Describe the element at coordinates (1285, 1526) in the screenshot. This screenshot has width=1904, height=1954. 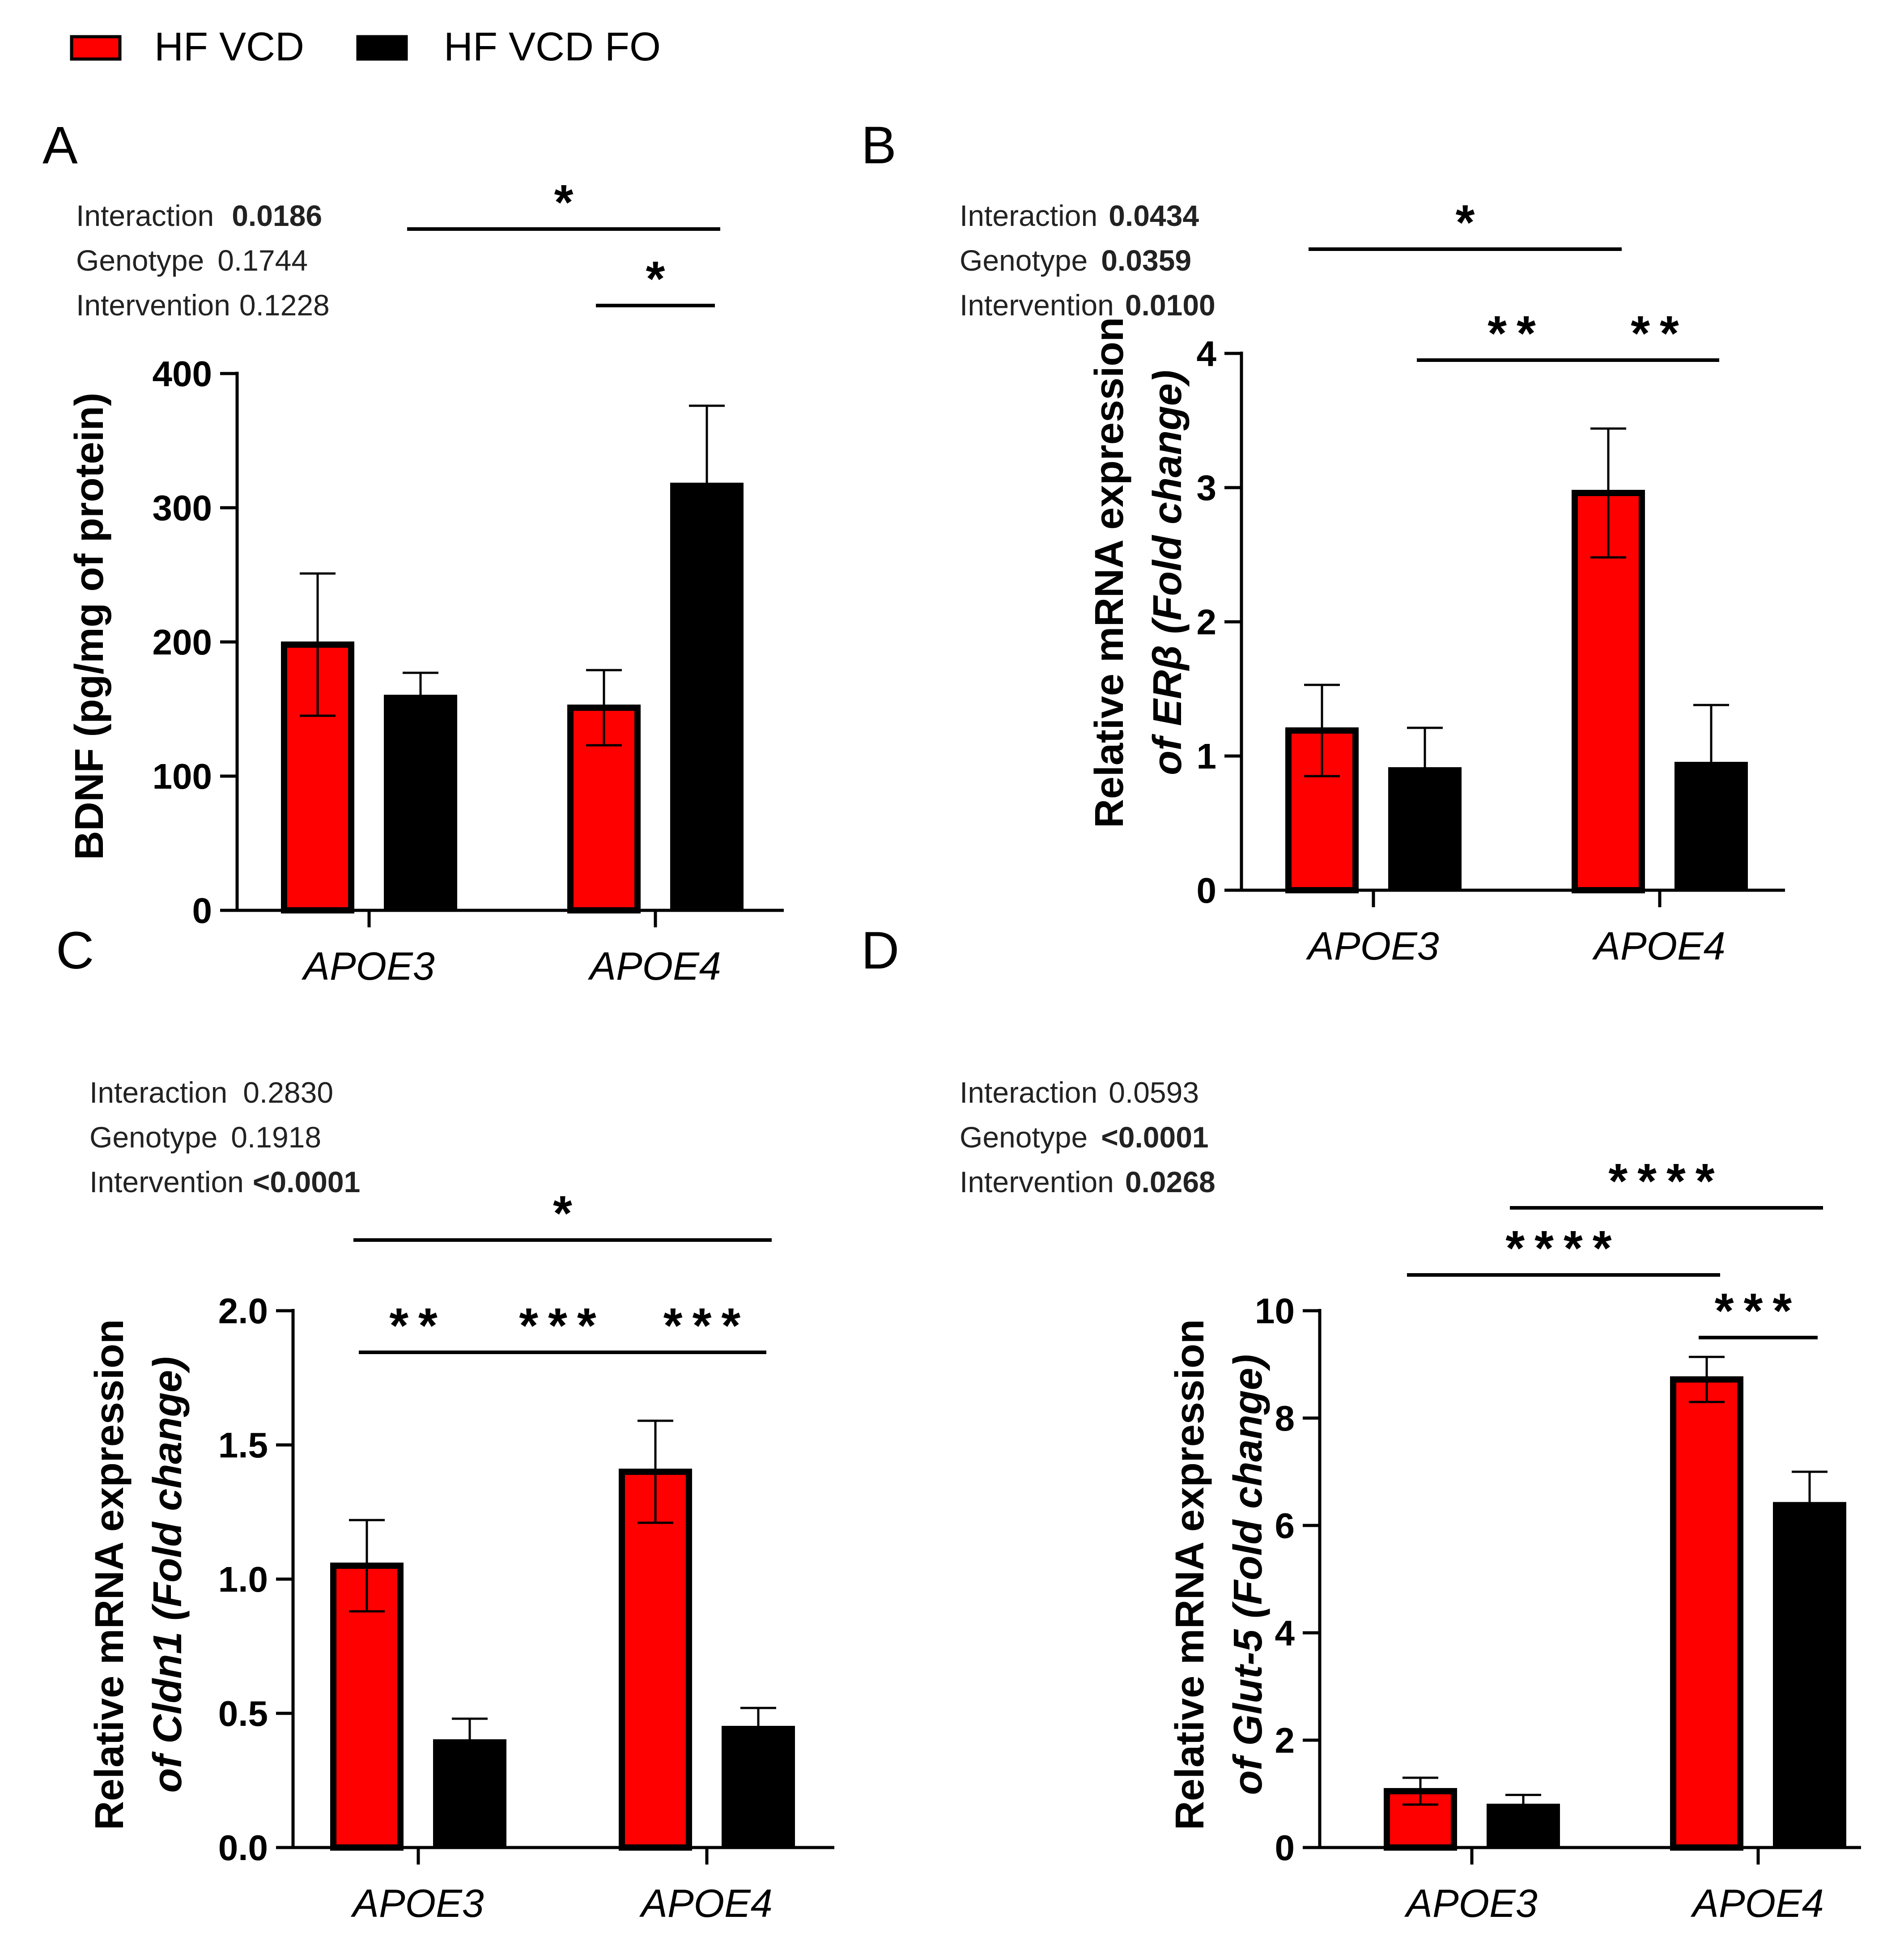
I see `y-tick-label: 6` at that location.